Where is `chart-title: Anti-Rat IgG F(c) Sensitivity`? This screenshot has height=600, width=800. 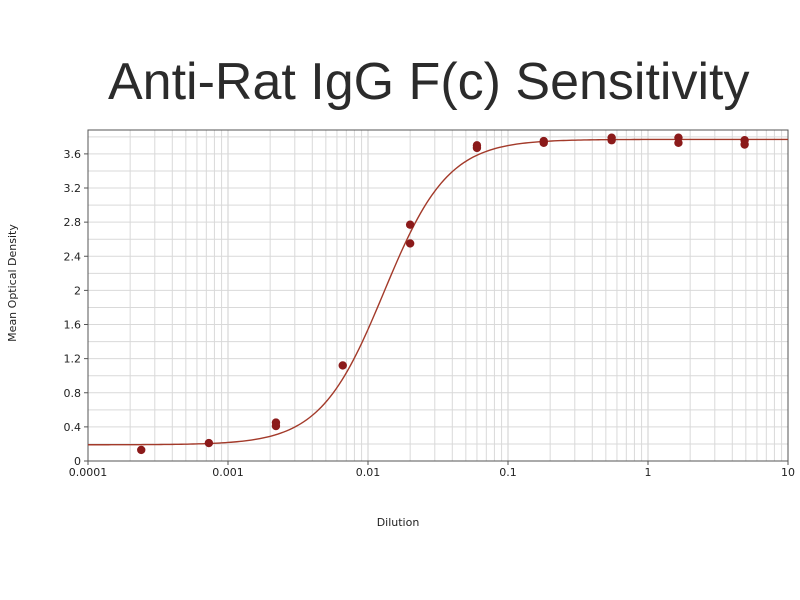
chart-title: Anti-Rat IgG F(c) Sensitivity is located at coordinates (429, 82).